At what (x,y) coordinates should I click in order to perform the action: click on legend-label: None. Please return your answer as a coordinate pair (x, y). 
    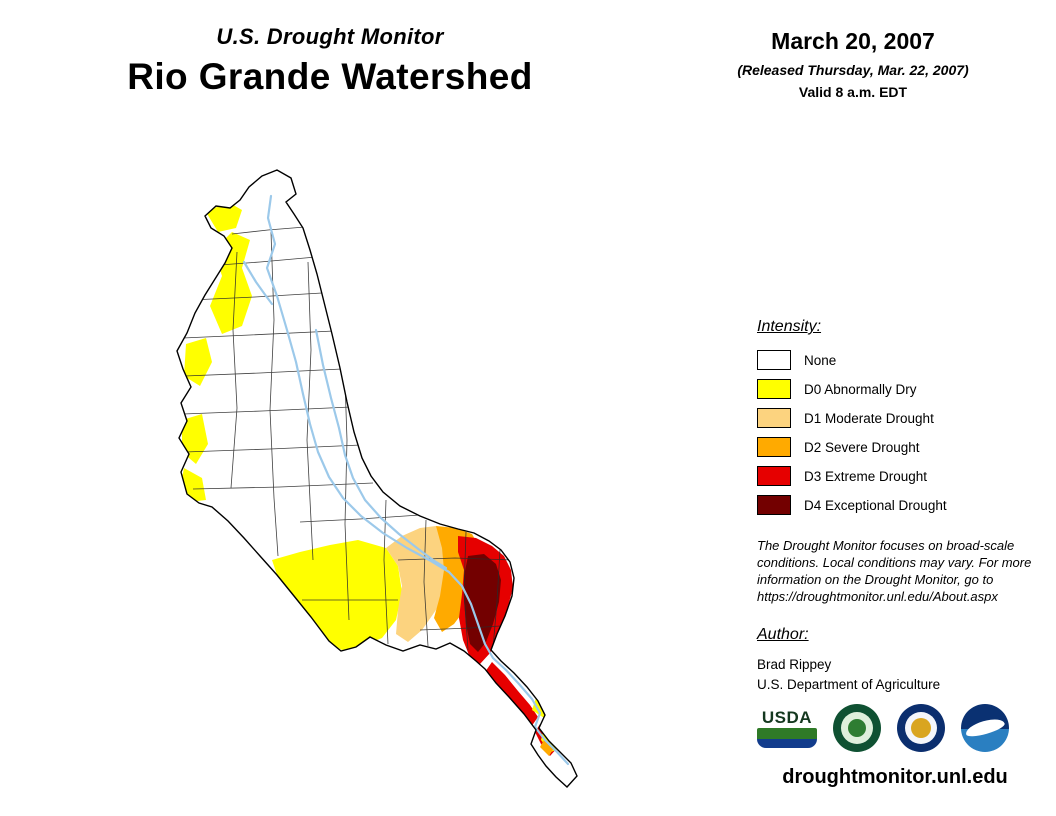
    Looking at the image, I should click on (820, 360).